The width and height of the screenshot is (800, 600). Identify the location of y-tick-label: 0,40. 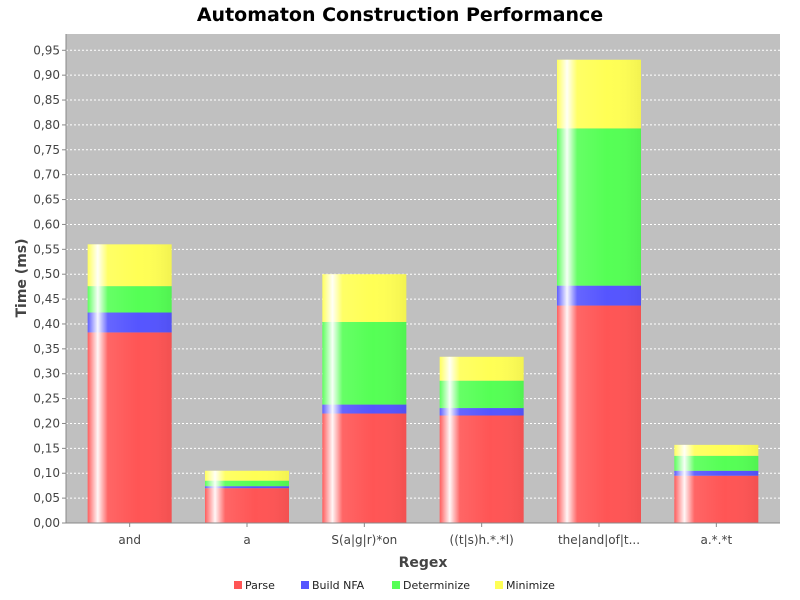
(46, 324).